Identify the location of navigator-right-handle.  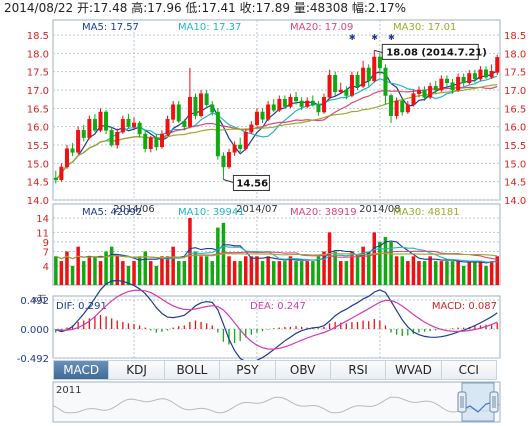
(494, 402).